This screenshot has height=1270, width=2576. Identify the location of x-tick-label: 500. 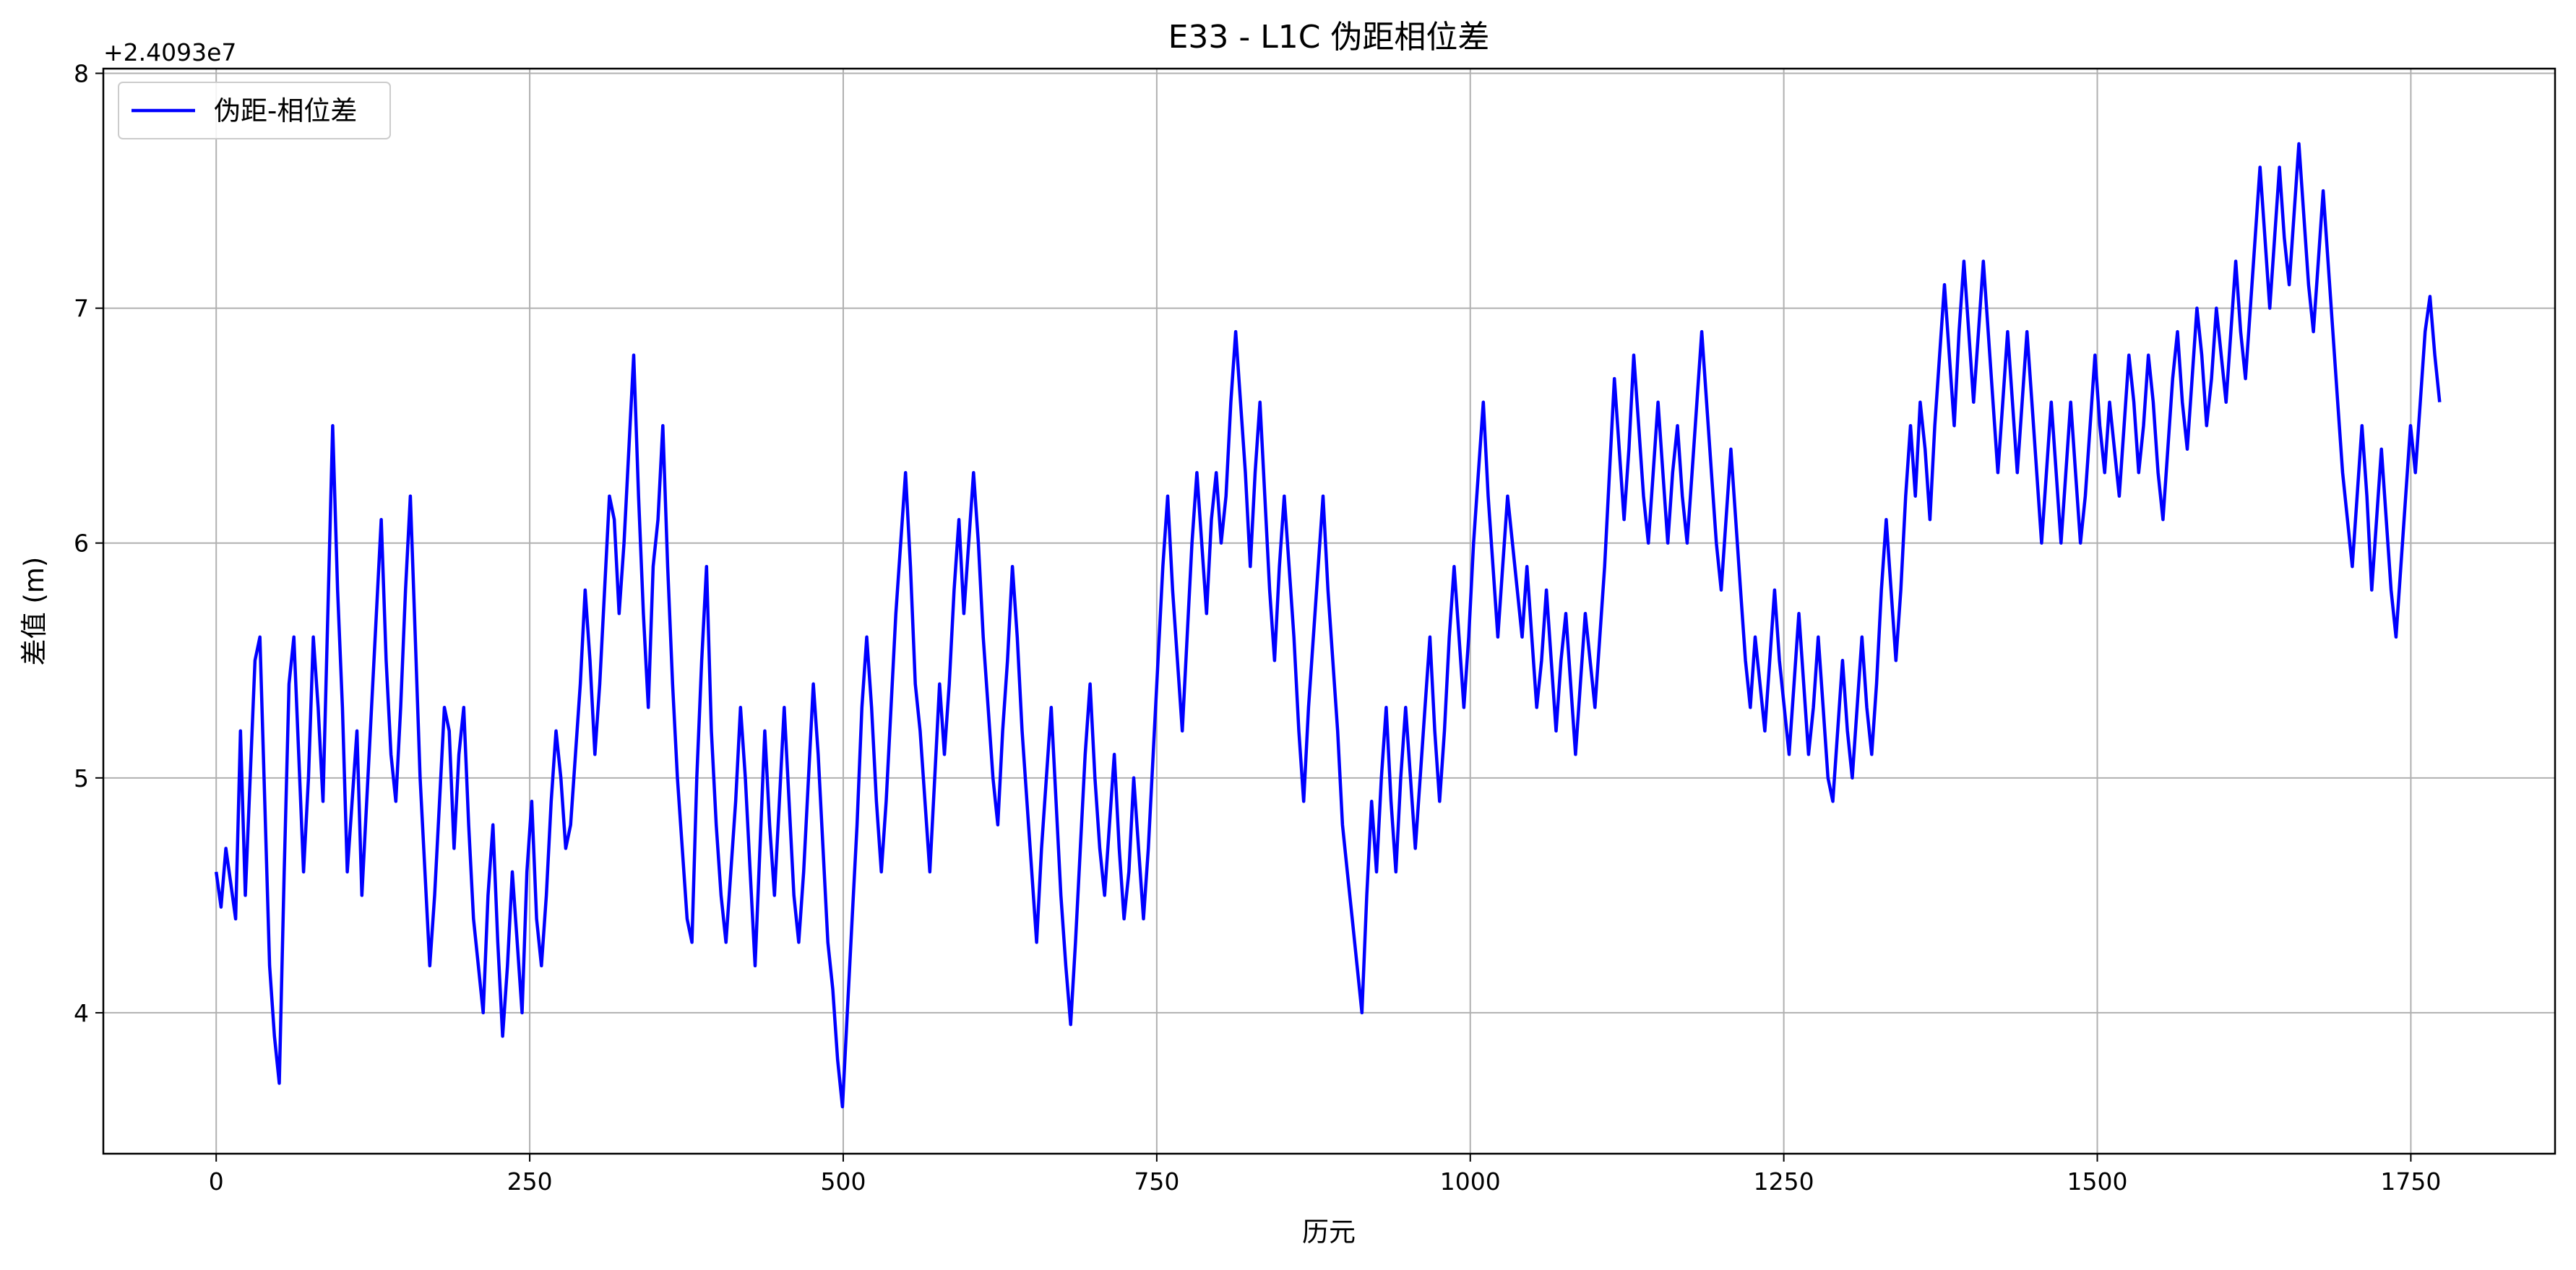
(843, 1181).